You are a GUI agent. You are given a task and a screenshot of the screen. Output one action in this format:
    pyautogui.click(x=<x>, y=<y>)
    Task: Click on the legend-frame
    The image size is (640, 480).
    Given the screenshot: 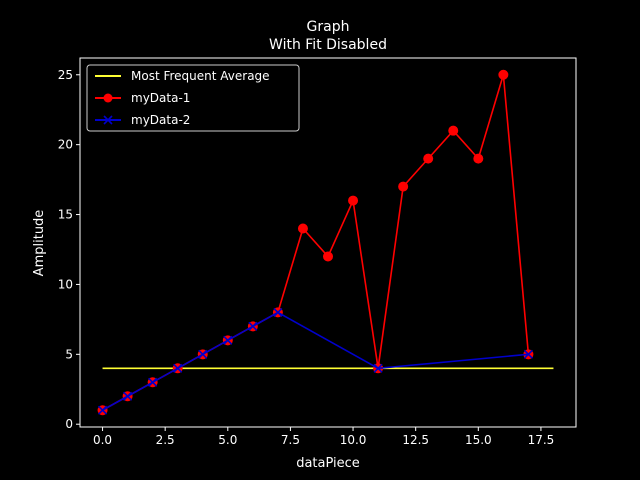 What is the action you would take?
    pyautogui.click(x=193, y=98)
    